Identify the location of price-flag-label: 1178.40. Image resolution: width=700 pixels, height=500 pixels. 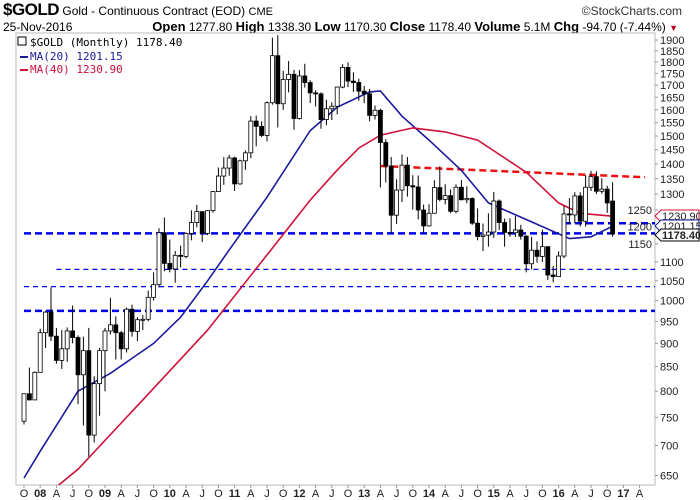
(681, 236).